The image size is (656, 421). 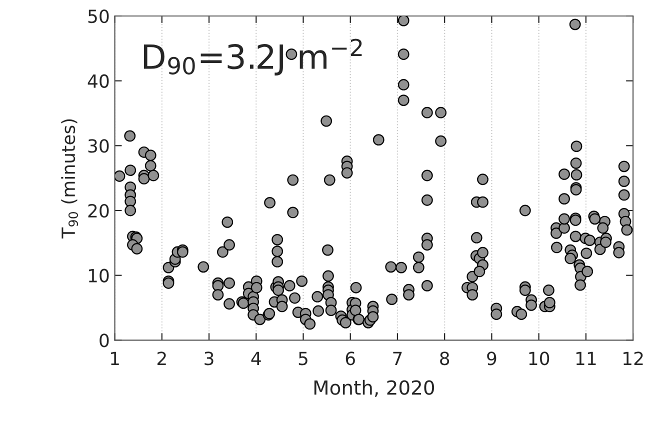 I want to click on x-tick-label: 8, so click(x=445, y=359).